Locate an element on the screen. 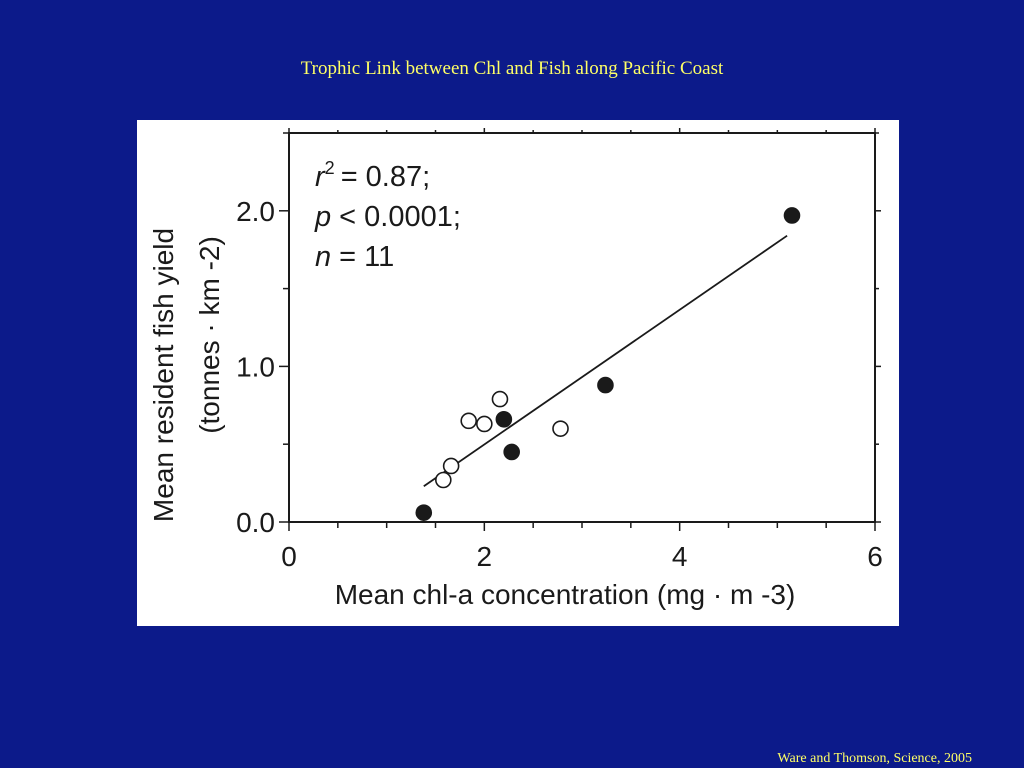  y-axis-label-line1: Mean resident fish yield is located at coordinates (163, 375).